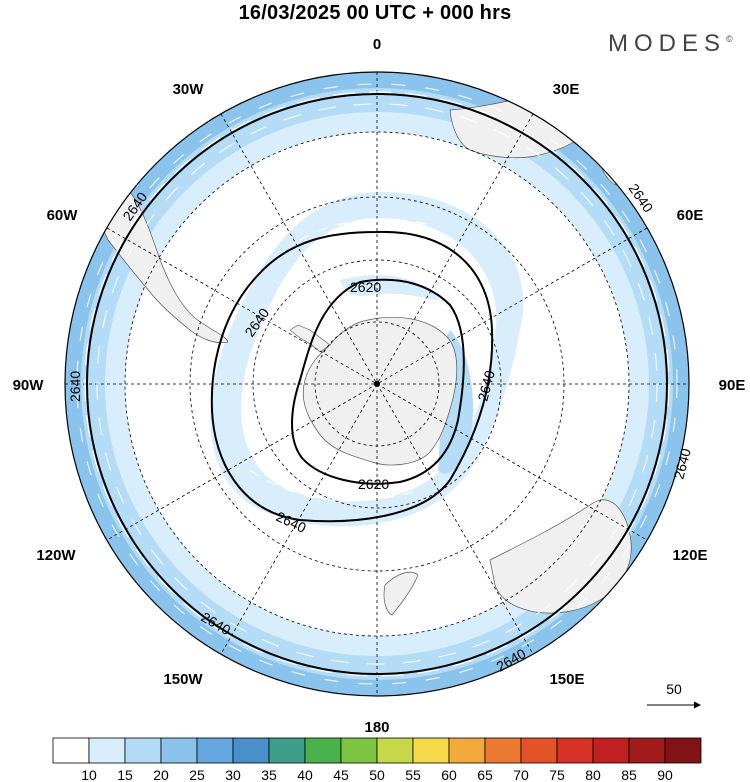  I want to click on brand-text: MODES, so click(667, 43).